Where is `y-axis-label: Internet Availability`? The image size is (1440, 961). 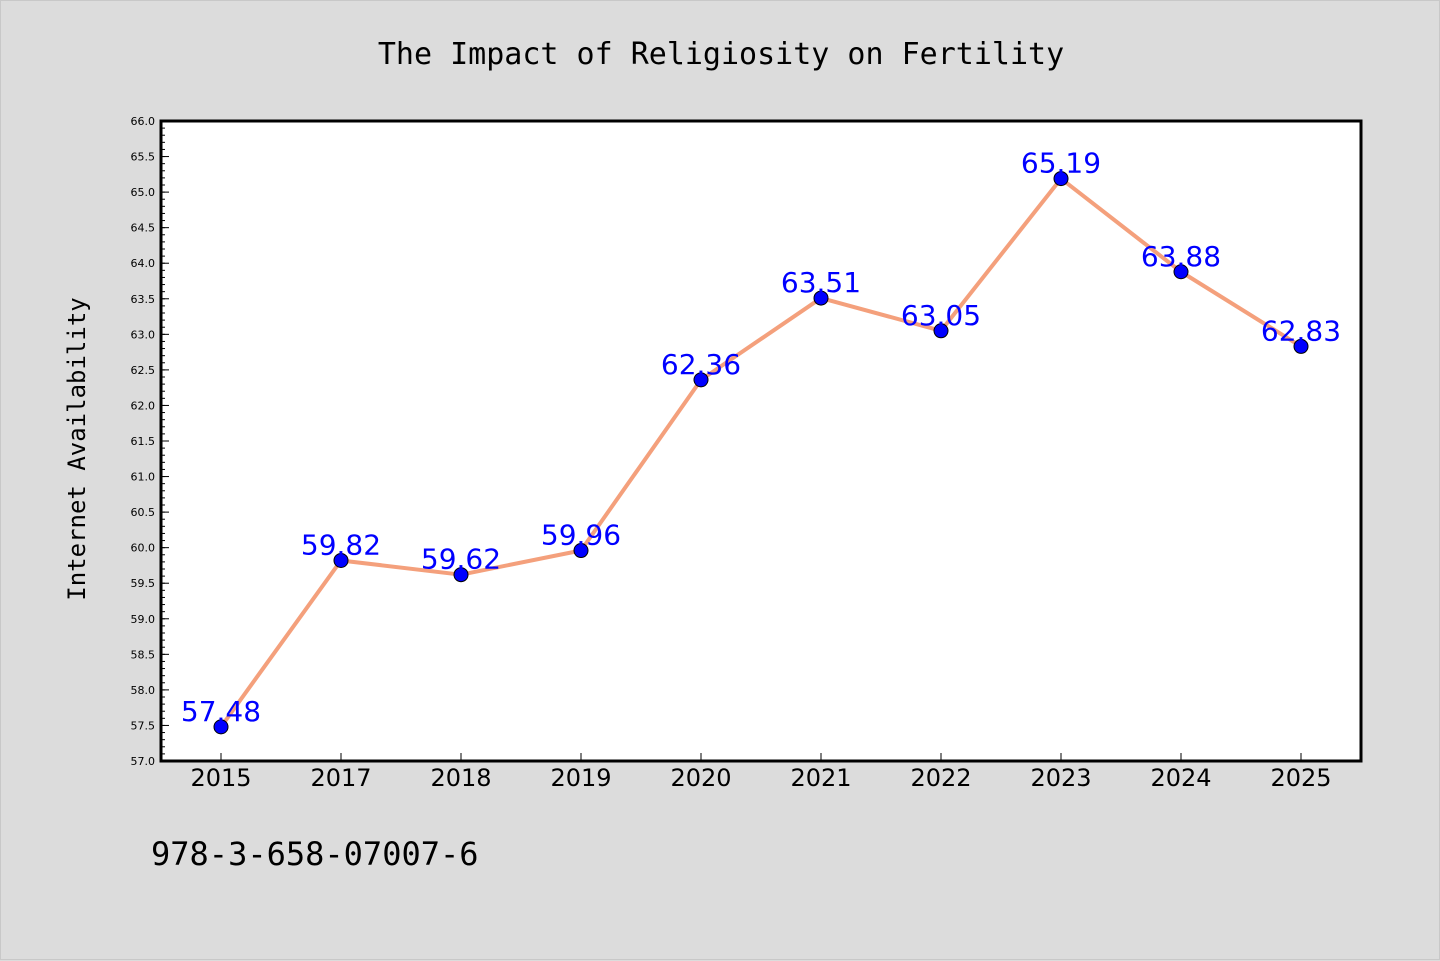
y-axis-label: Internet Availability is located at coordinates (77, 448).